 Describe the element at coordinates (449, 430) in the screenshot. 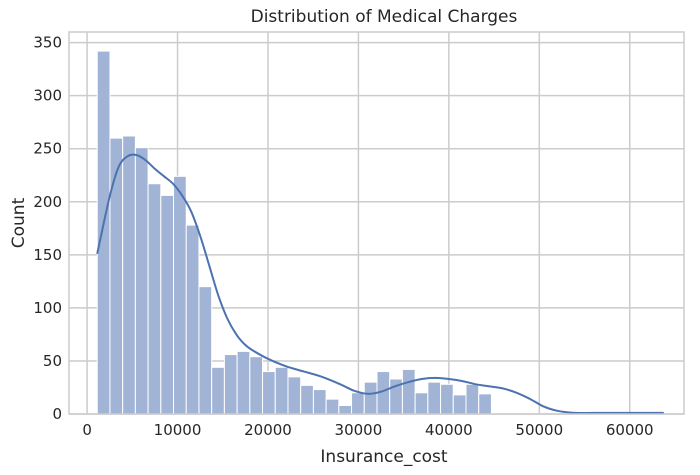

I see `x-tick-label: 40000` at that location.